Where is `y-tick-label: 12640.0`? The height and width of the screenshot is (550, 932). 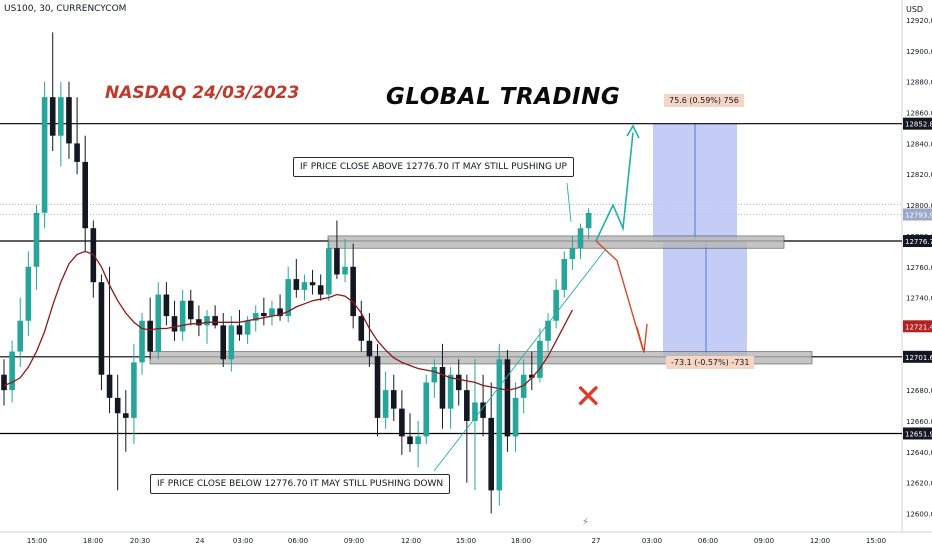 y-tick-label: 12640.0 is located at coordinates (919, 453).